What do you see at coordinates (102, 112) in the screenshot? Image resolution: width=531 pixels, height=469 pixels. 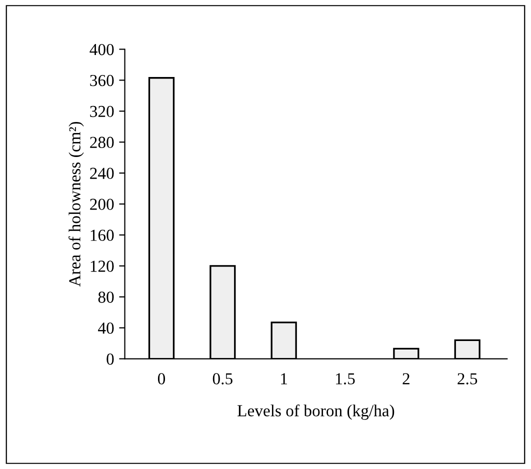 I see `y-tick-label: 320` at bounding box center [102, 112].